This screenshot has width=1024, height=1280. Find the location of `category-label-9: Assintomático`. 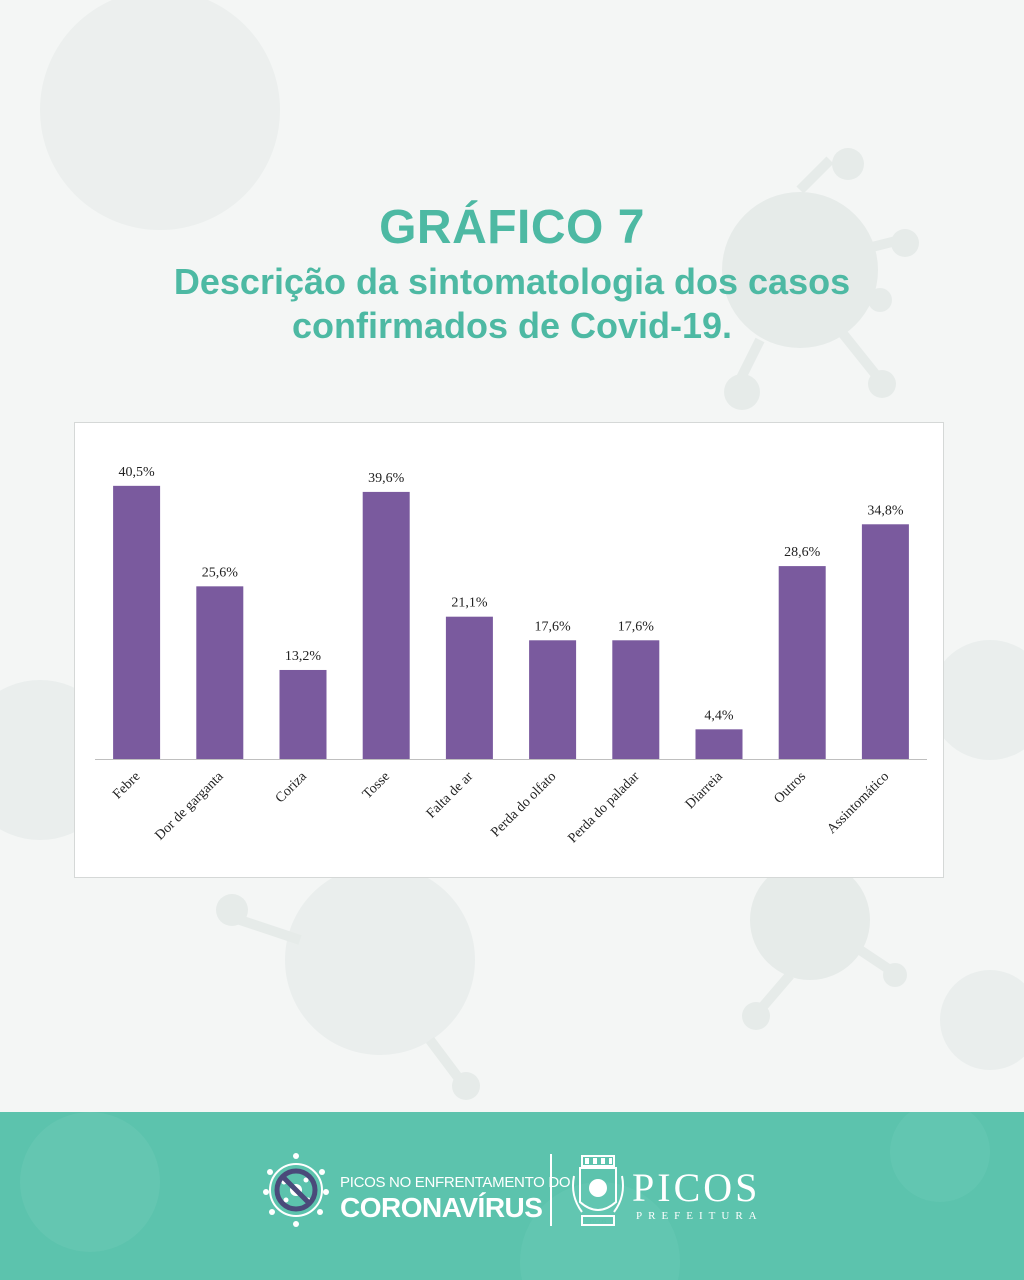

category-label-9: Assintomático is located at coordinates (858, 803).